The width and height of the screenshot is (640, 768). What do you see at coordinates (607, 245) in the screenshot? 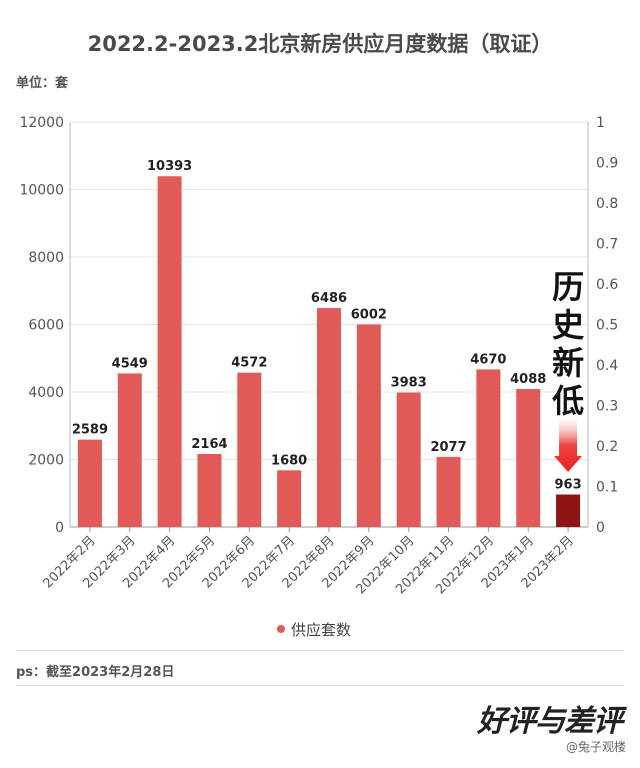
I see `y2-tick-label: 0.7` at bounding box center [607, 245].